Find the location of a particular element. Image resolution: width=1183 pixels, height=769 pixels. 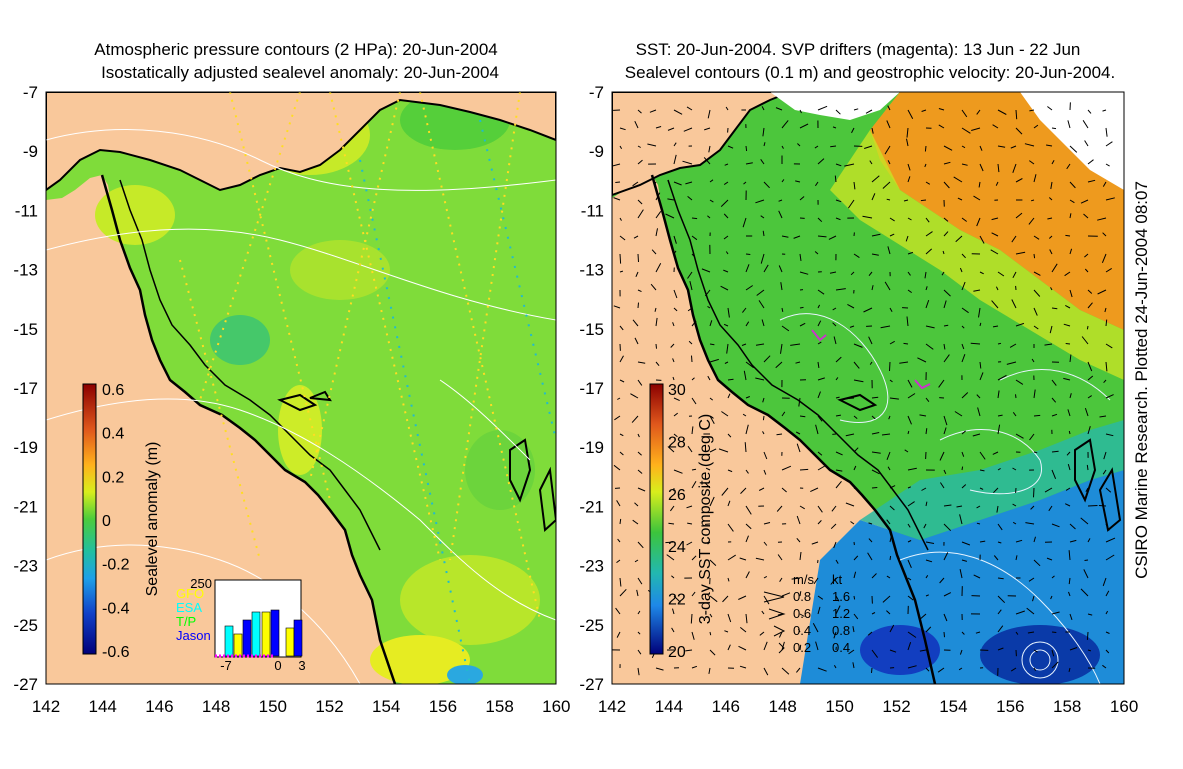

inset-x-tick: 3 is located at coordinates (301, 665).